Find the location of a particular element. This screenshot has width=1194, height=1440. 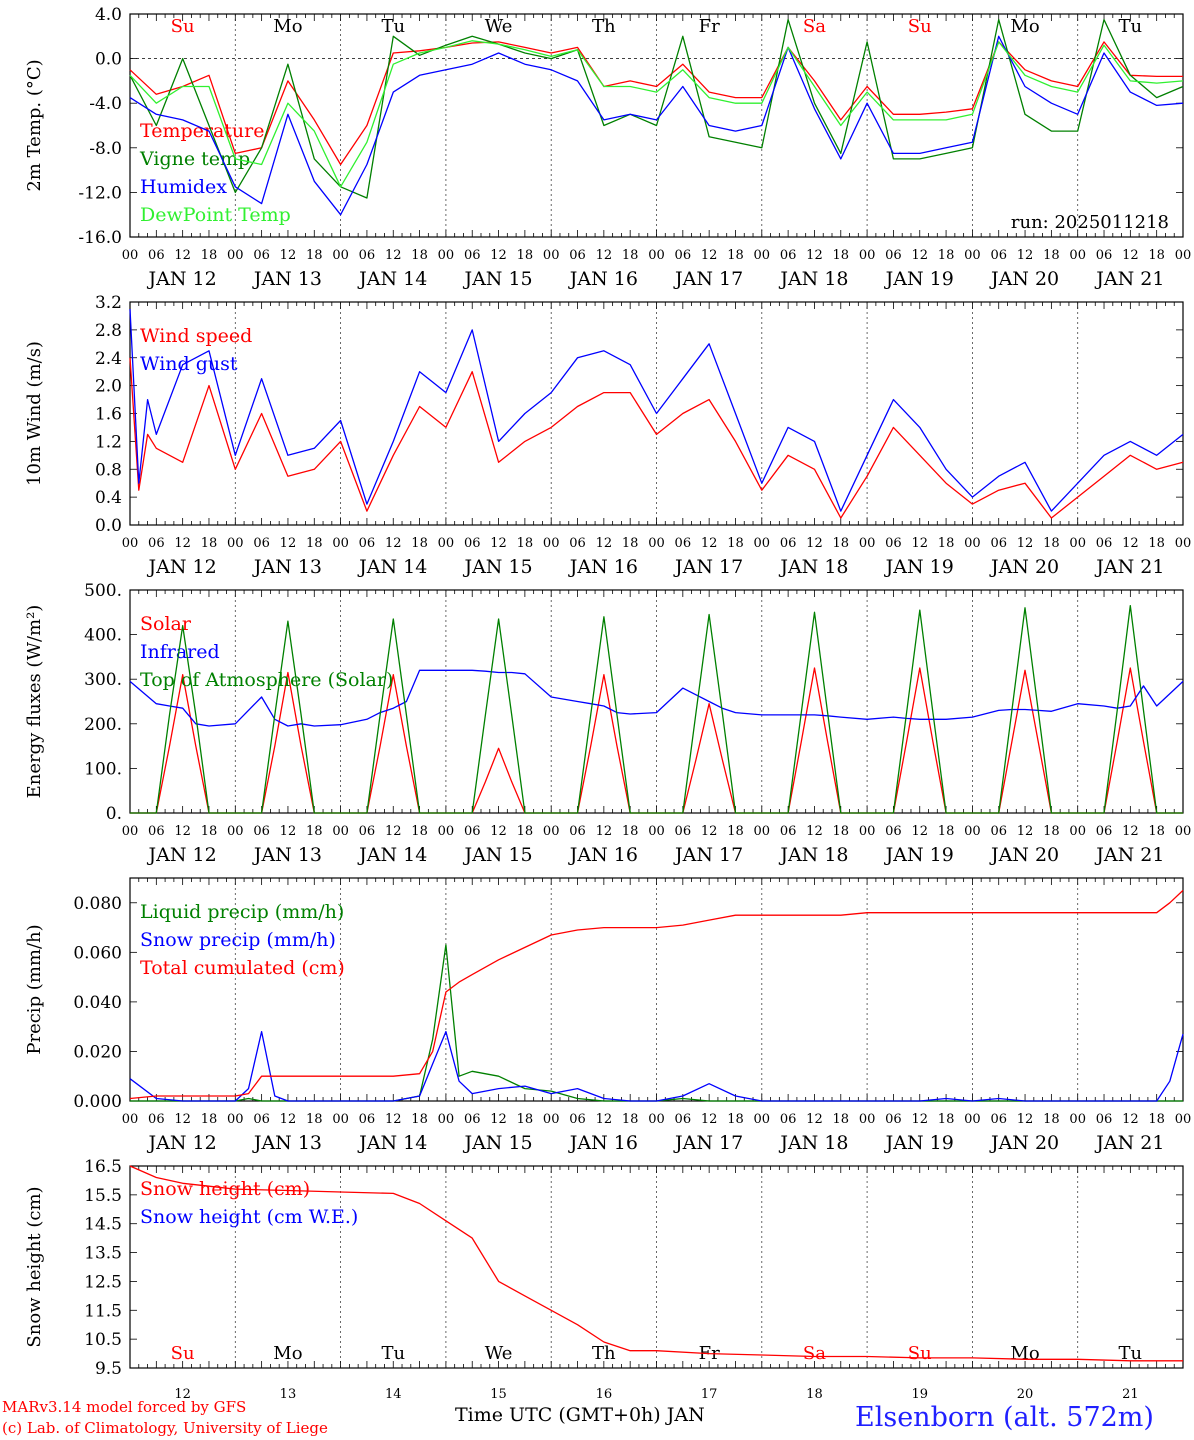

y-tick-label: 15.5 is located at coordinates (103, 1196).